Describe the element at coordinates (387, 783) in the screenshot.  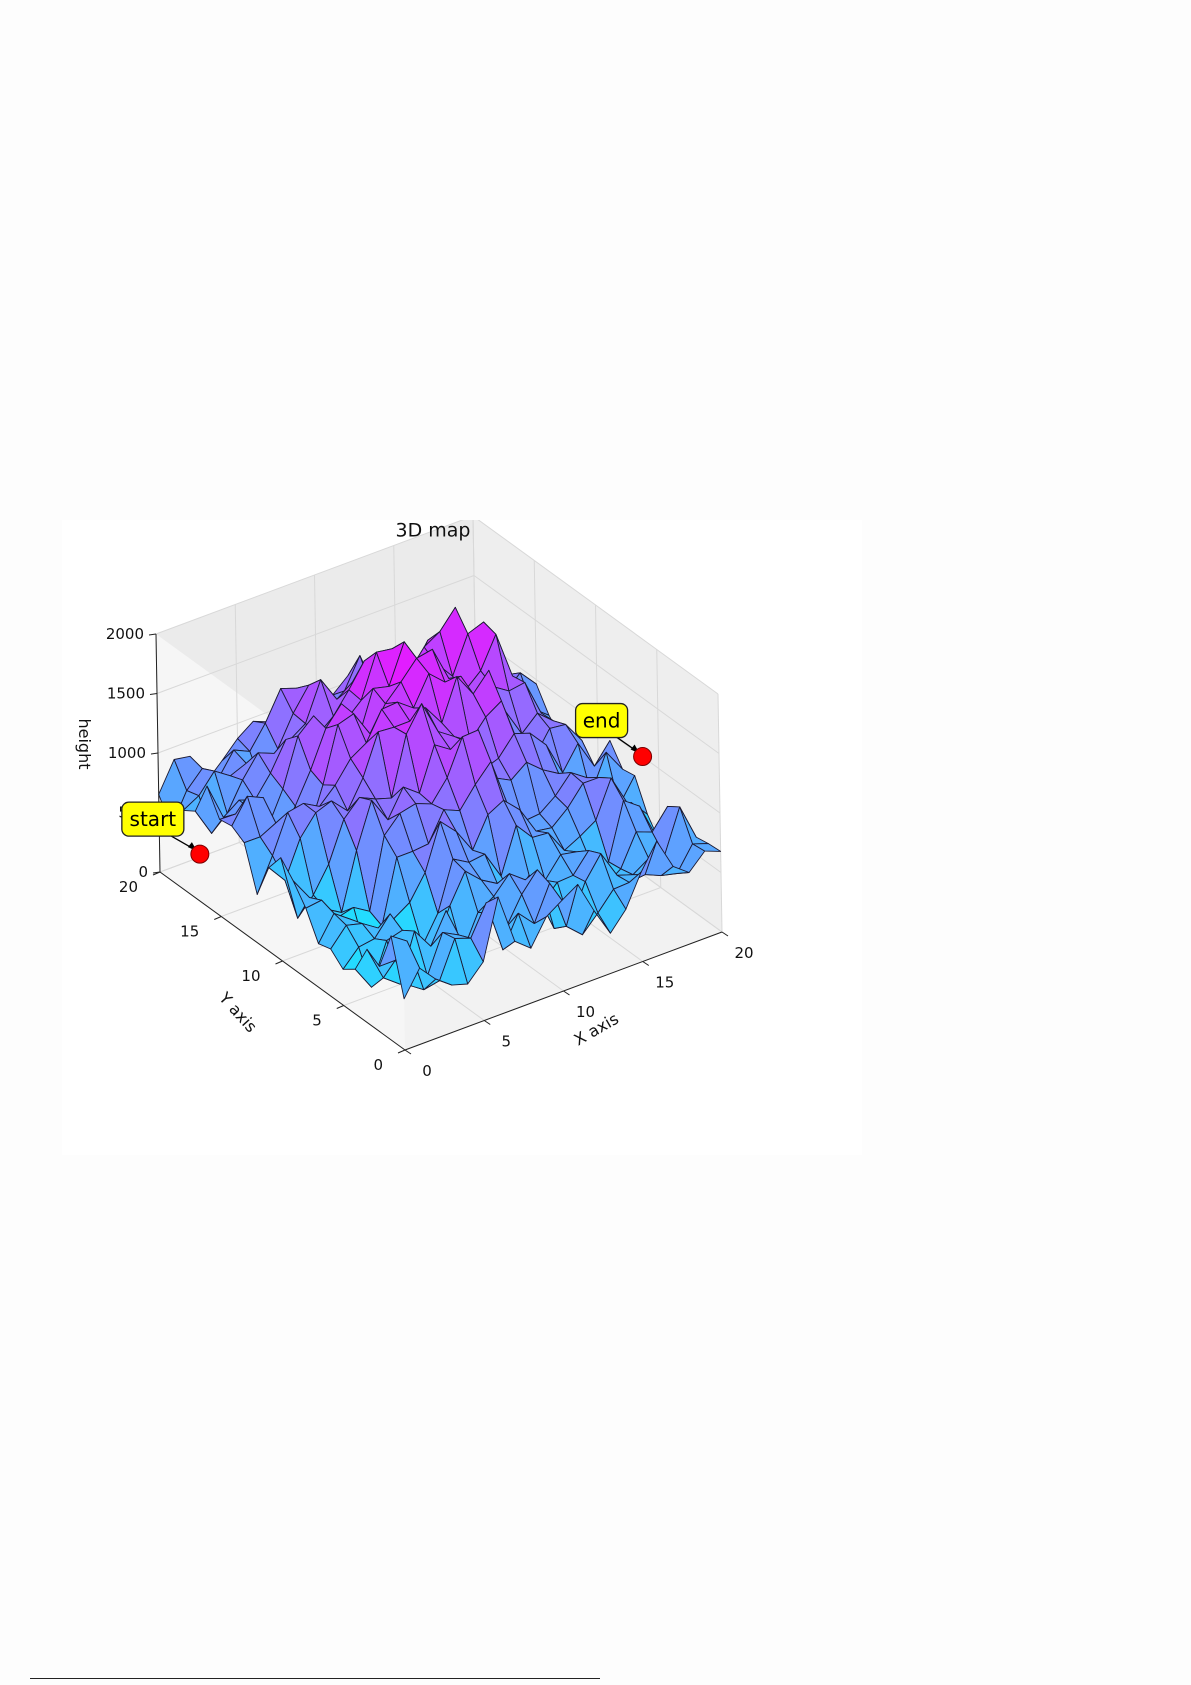
I see `annotations: start end` at that location.